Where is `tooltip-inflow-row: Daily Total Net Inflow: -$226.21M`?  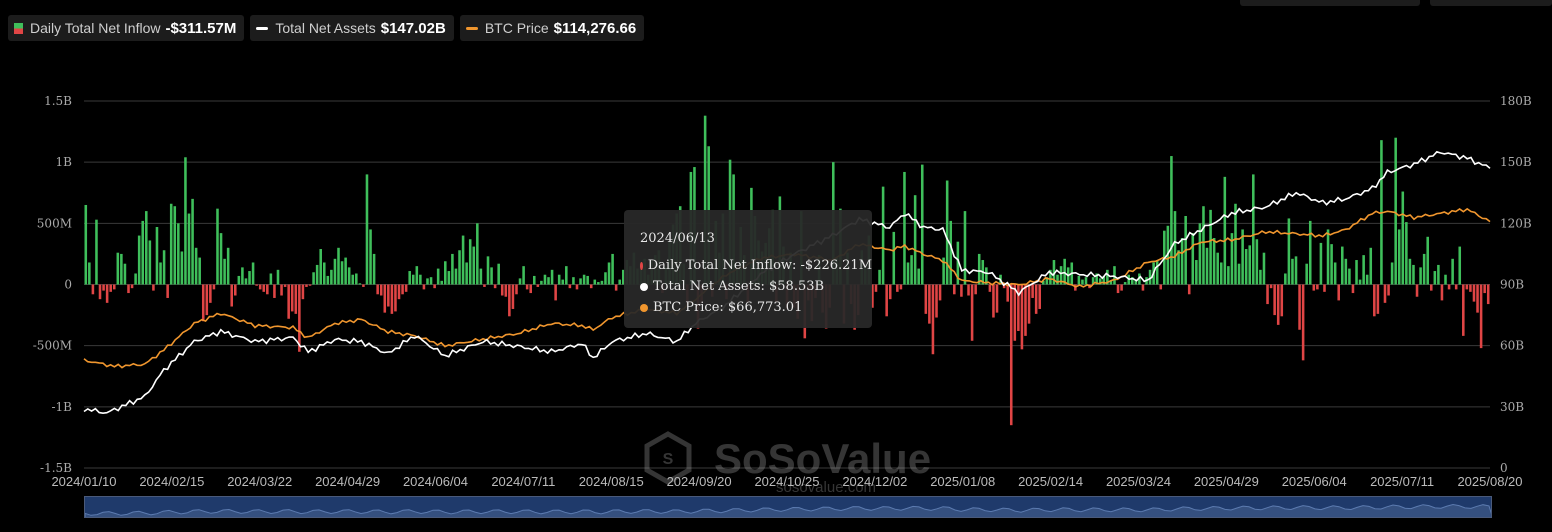
tooltip-inflow-row: Daily Total Net Inflow: -$226.21M is located at coordinates (756, 265).